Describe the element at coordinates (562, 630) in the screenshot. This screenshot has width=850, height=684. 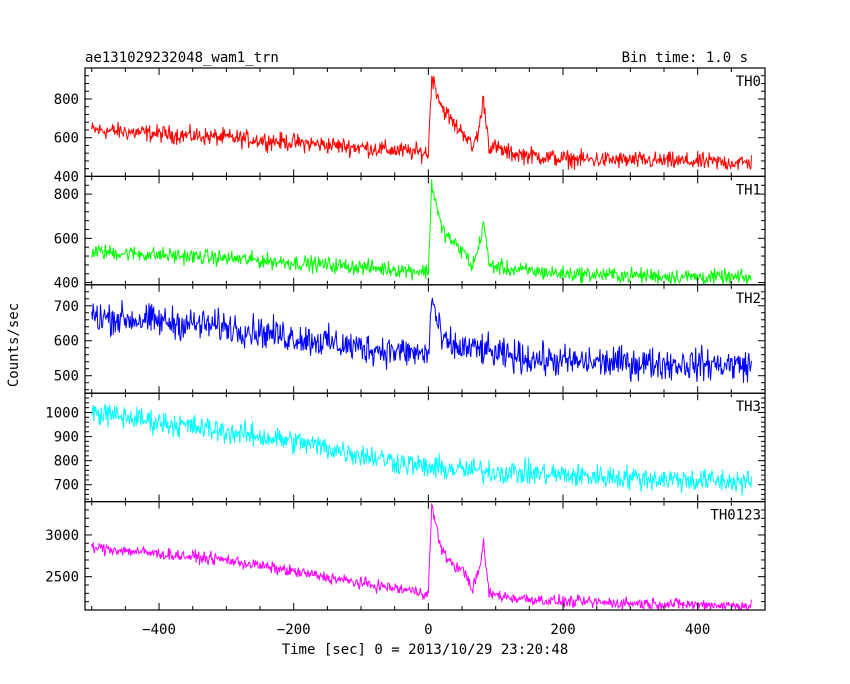
I see `x-tick-label: 200` at that location.